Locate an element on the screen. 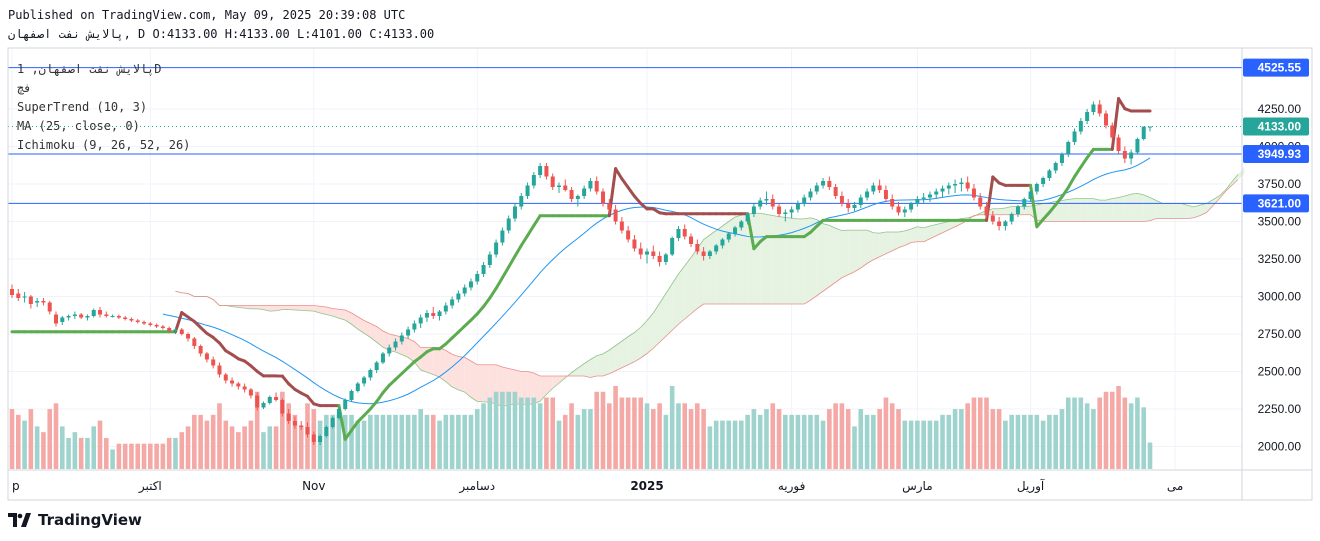 The image size is (1320, 541). time-tick-label: Nov is located at coordinates (313, 486).